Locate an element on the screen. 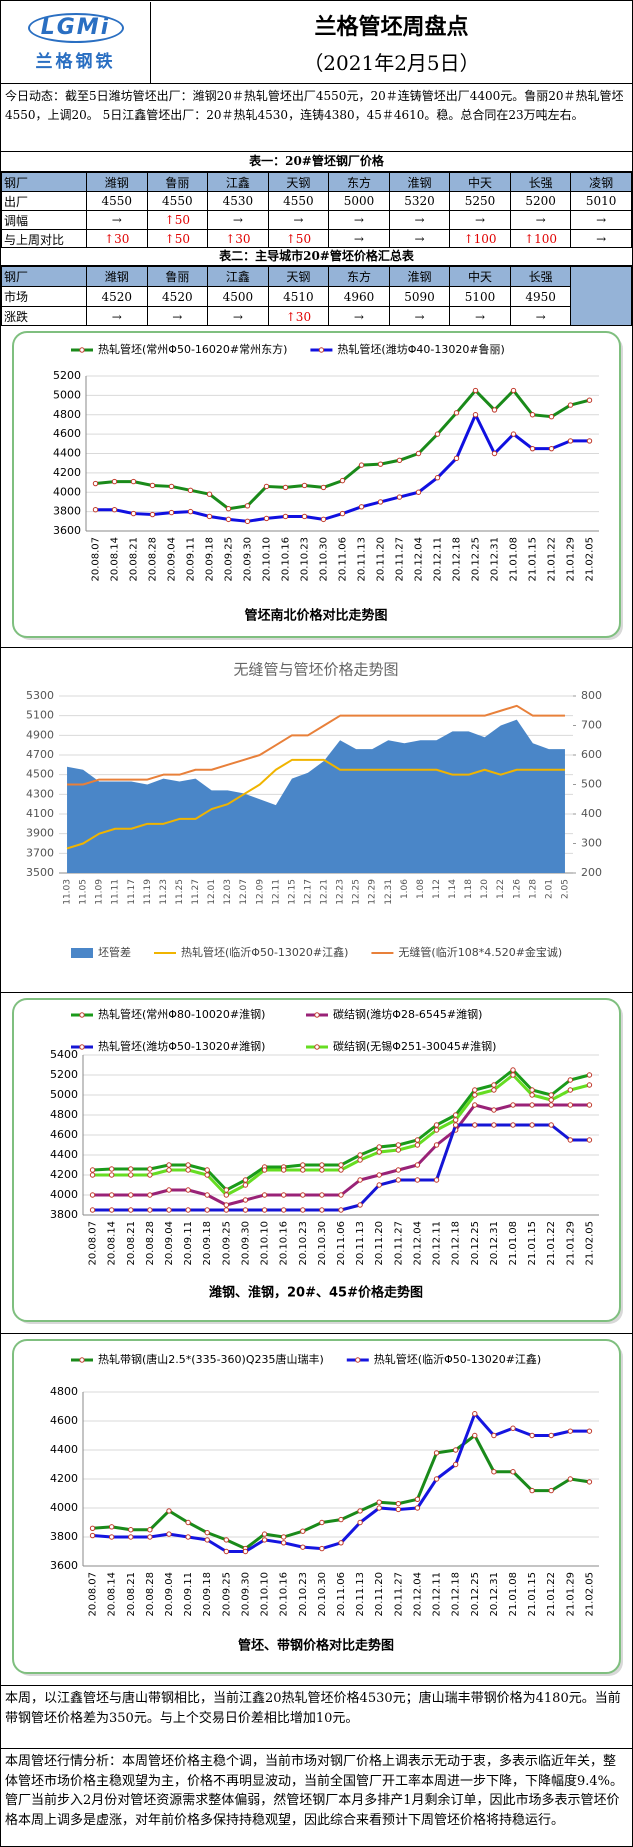 This screenshot has width=633, height=1847. x-tick-label: 1.26 is located at coordinates (517, 889).